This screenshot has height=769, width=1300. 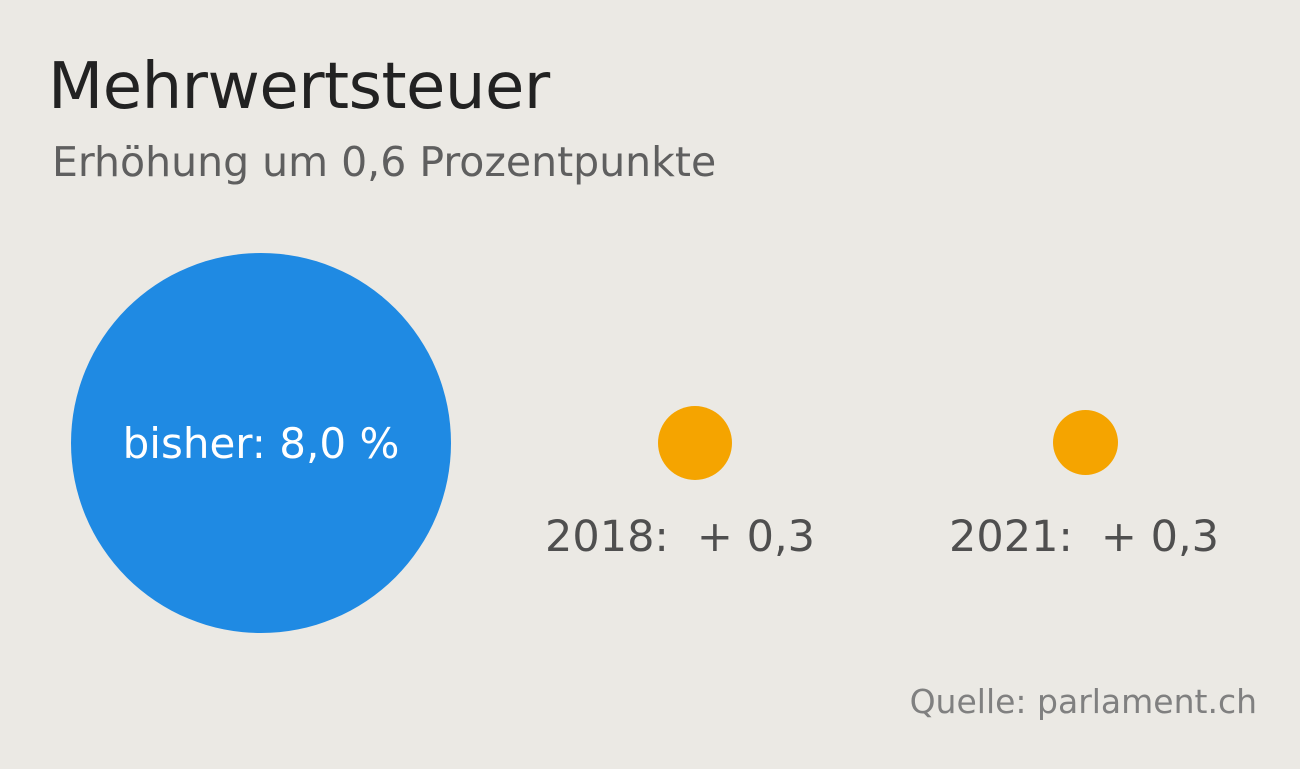 What do you see at coordinates (1160, 537) in the screenshot?
I see `value-label-2021: + 0,3` at bounding box center [1160, 537].